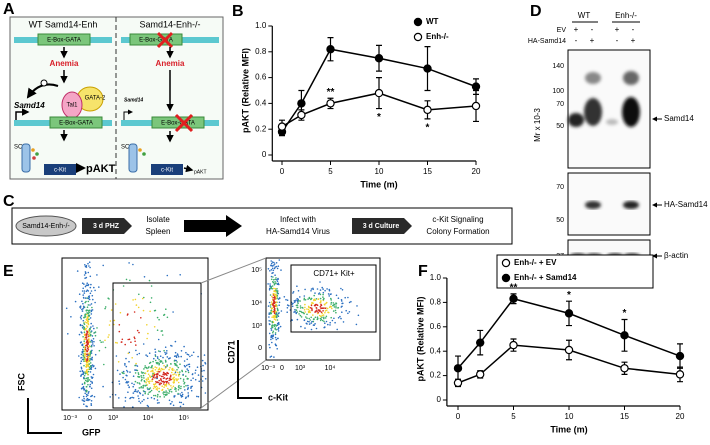 The image size is (710, 445). I want to click on series-line, so click(569, 333).